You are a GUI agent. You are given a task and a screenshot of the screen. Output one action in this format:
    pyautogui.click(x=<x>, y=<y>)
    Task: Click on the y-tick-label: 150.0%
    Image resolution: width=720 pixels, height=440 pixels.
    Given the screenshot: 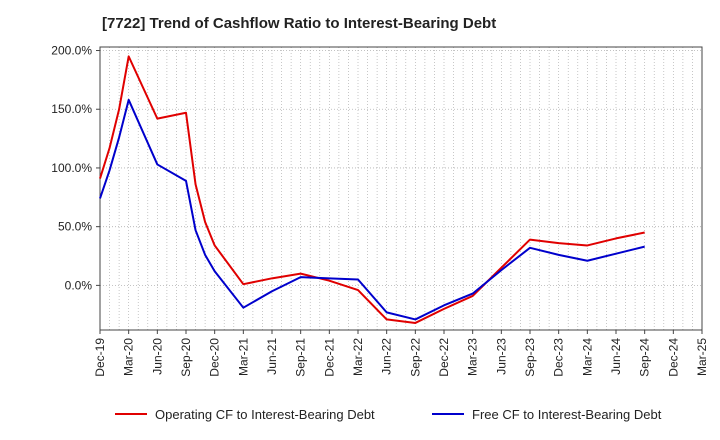 What is the action you would take?
    pyautogui.click(x=71, y=109)
    